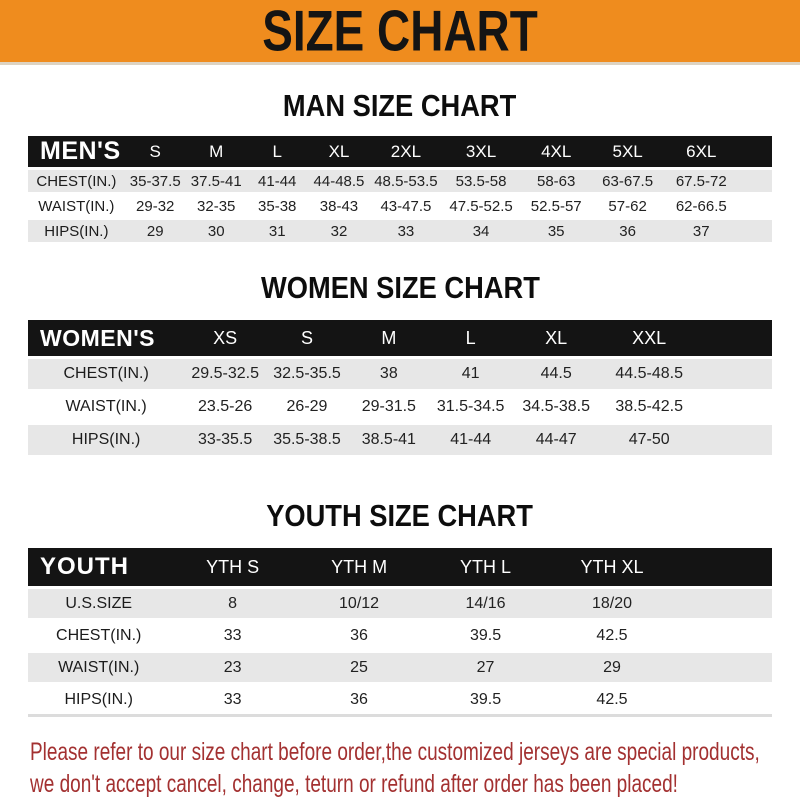 The width and height of the screenshot is (800, 800). Describe the element at coordinates (470, 407) in the screenshot. I see `table-cell: 31.5-34.5` at that location.